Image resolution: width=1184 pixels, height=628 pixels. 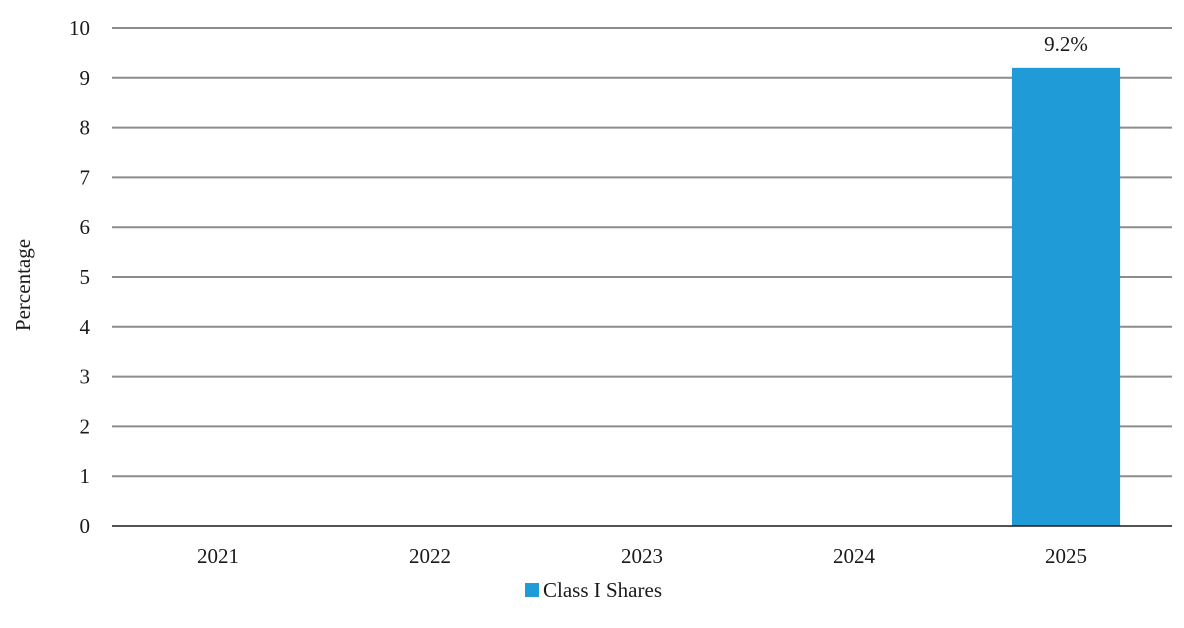 What do you see at coordinates (85, 177) in the screenshot?
I see `y-tick-label-7: 7` at bounding box center [85, 177].